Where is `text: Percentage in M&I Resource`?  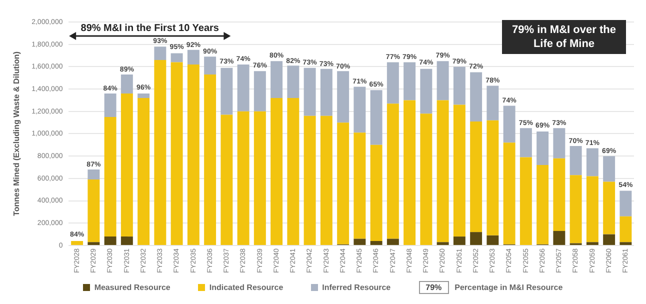
text: Percentage in M&I Resource is located at coordinates (508, 287).